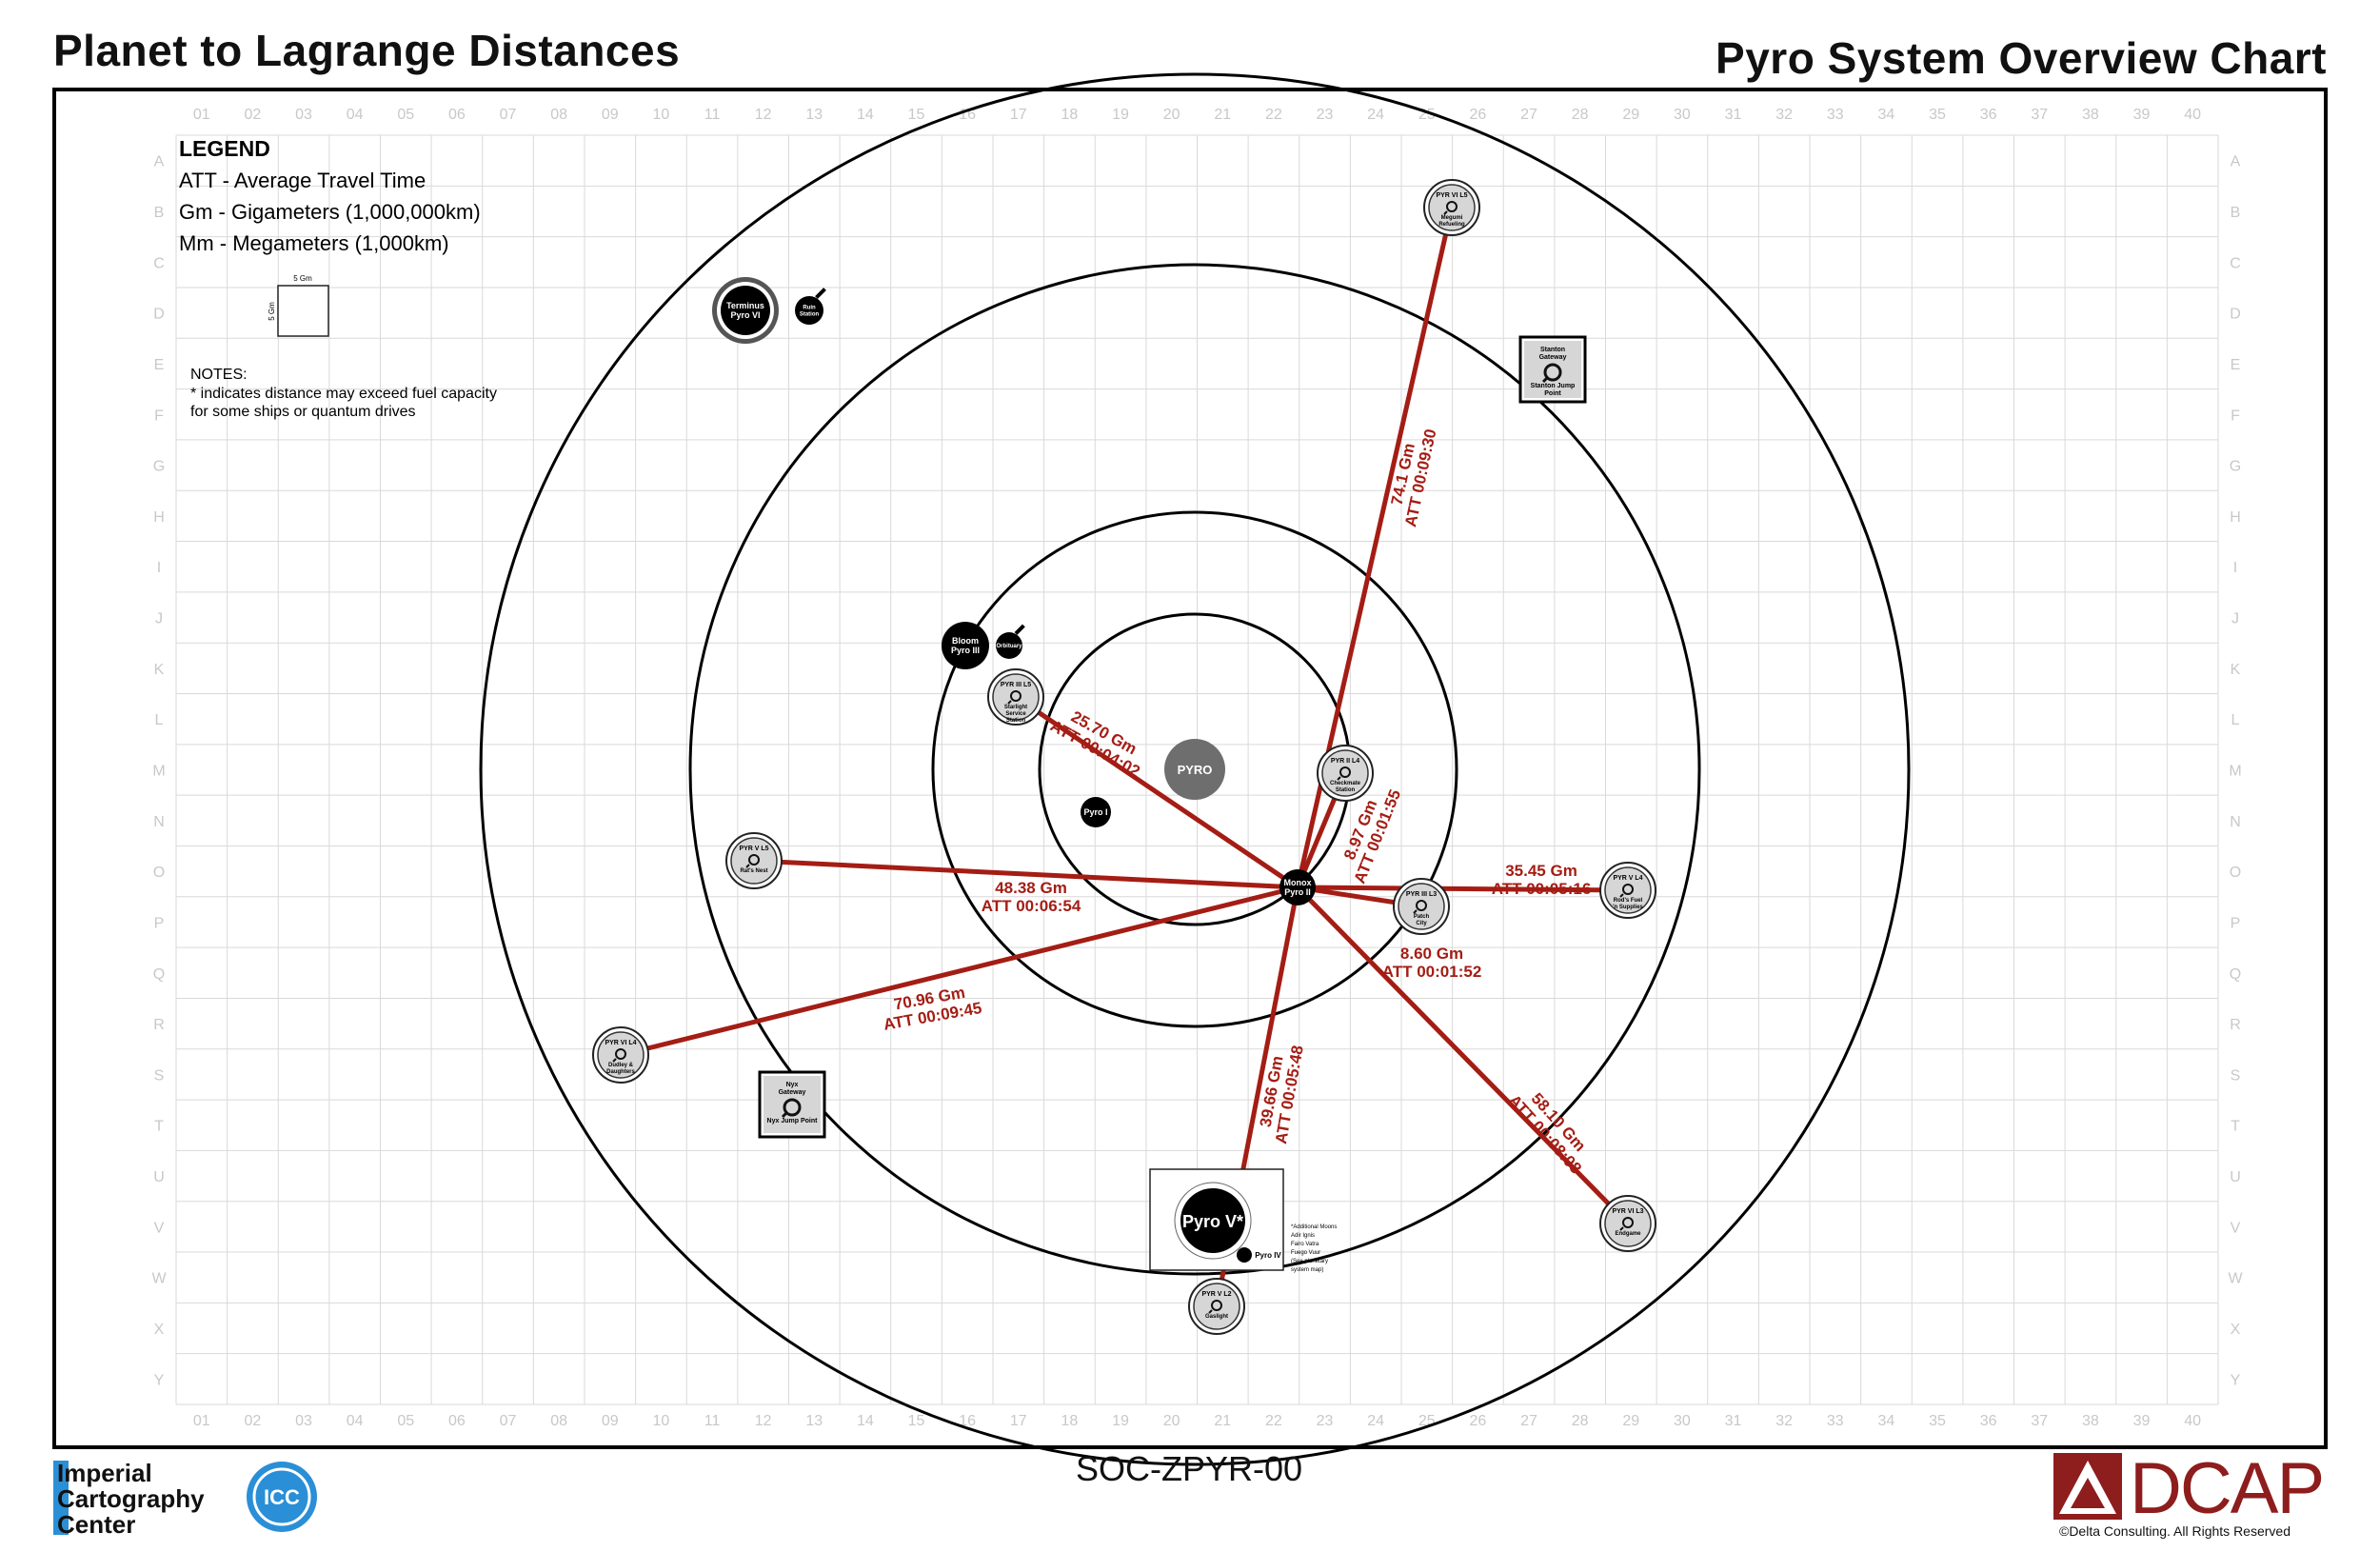  I want to click on grid-col-label-bottom: 38, so click(2090, 1421).